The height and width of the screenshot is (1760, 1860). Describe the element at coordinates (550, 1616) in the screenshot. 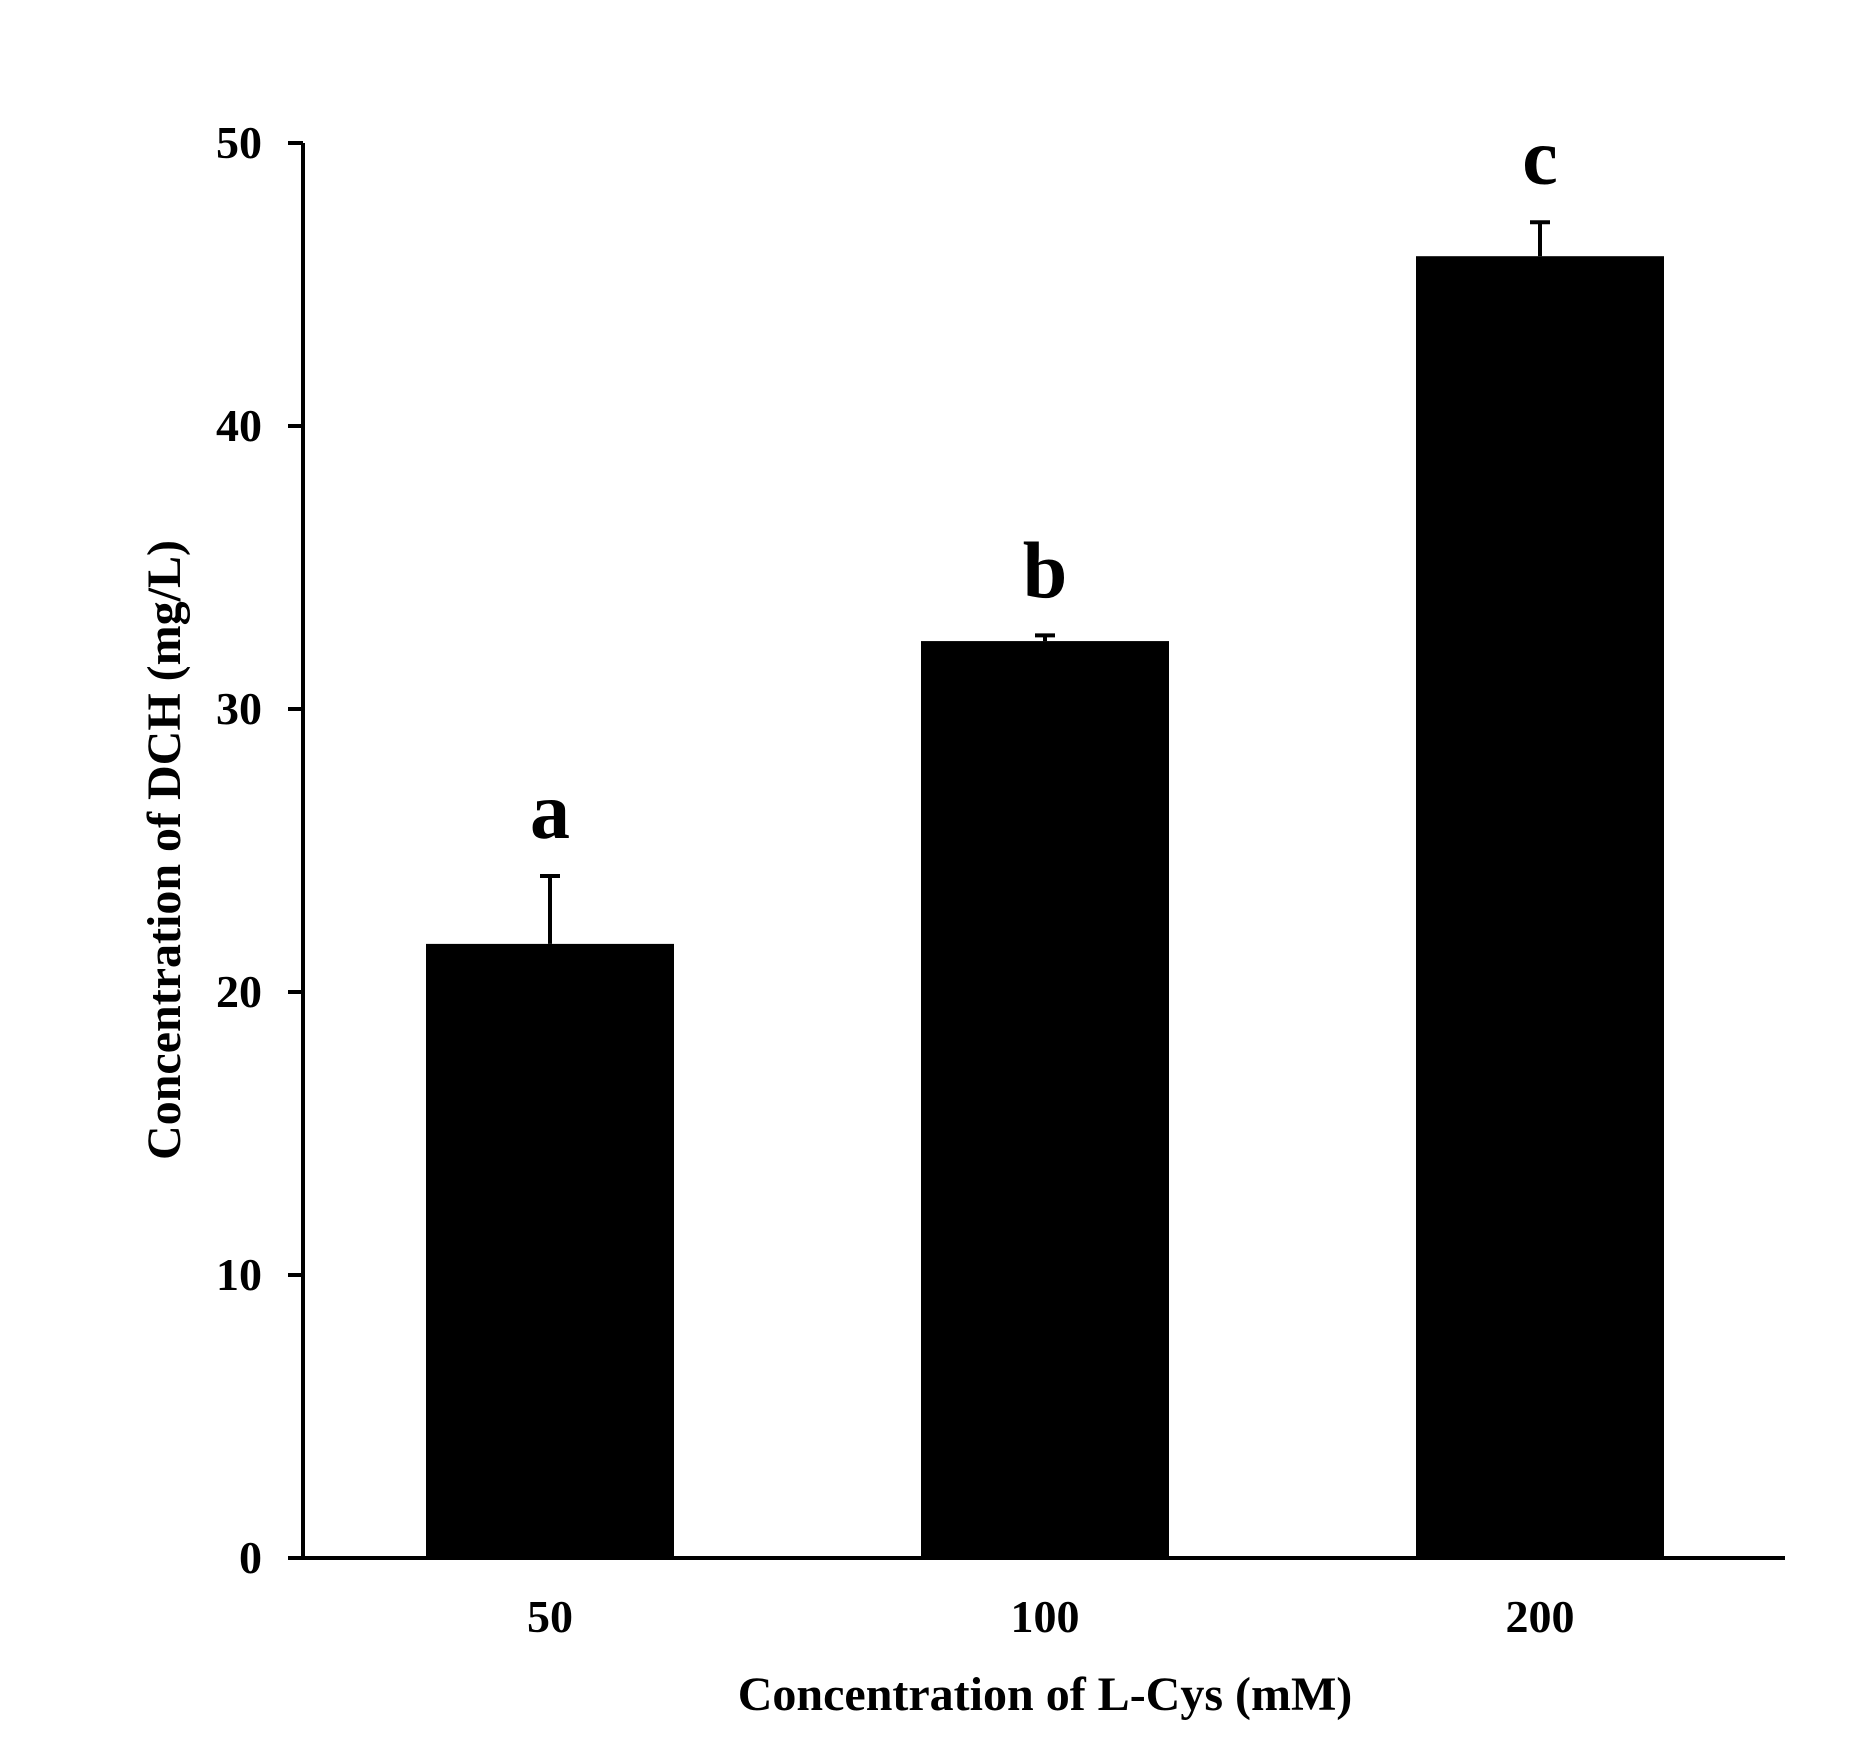

I see `x-tick-label: 50` at that location.